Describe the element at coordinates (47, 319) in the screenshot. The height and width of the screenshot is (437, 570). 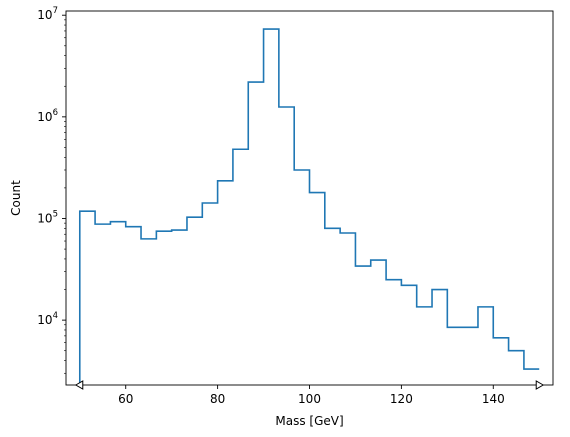
I see `y-tick-label-4: 10⁴` at that location.